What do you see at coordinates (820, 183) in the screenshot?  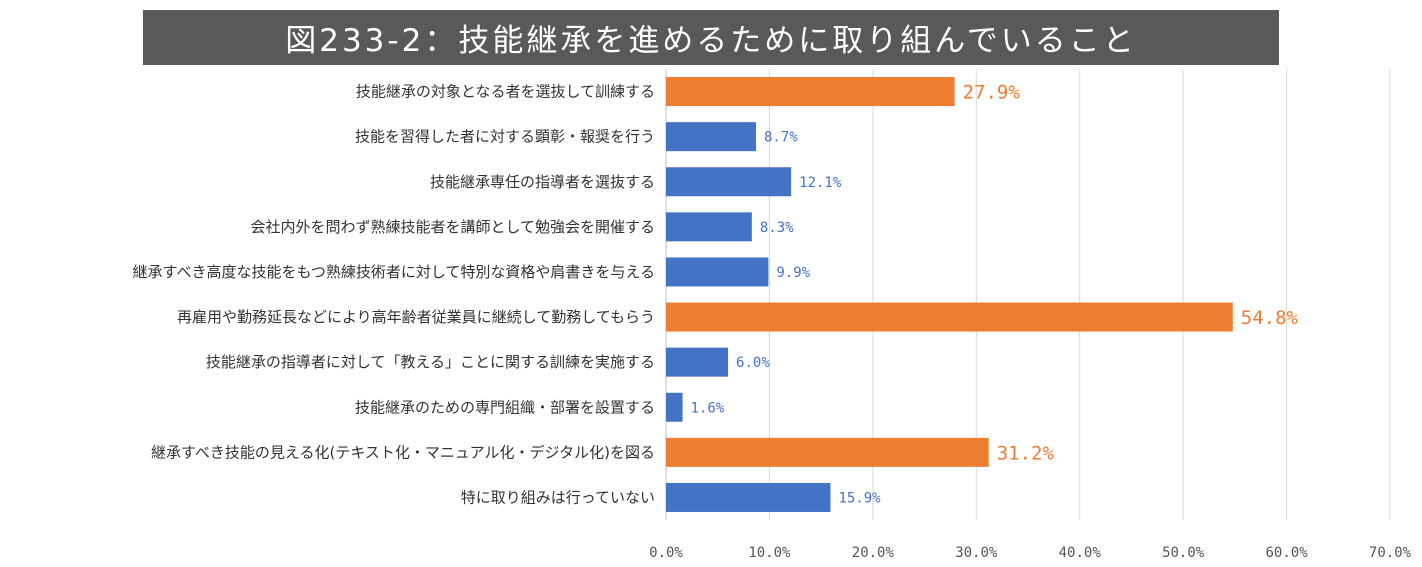 I see `value-label: 12.1%` at bounding box center [820, 183].